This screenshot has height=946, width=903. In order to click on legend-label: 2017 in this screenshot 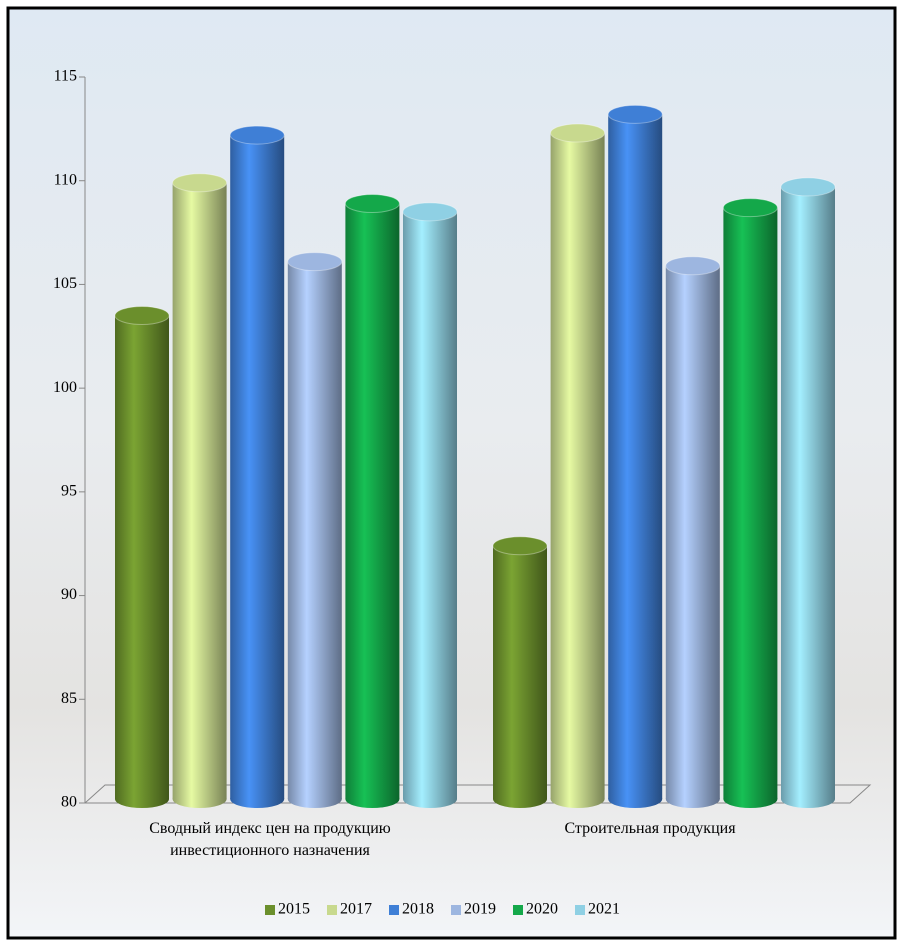, I will do `click(356, 909)`.